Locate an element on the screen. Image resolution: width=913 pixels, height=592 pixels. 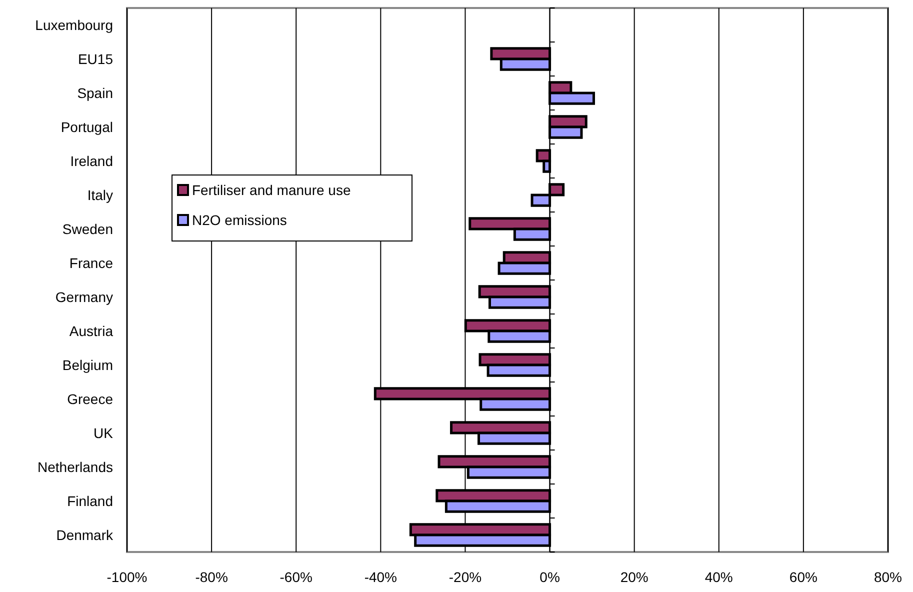
x-tick-label: -100% is located at coordinates (127, 577).